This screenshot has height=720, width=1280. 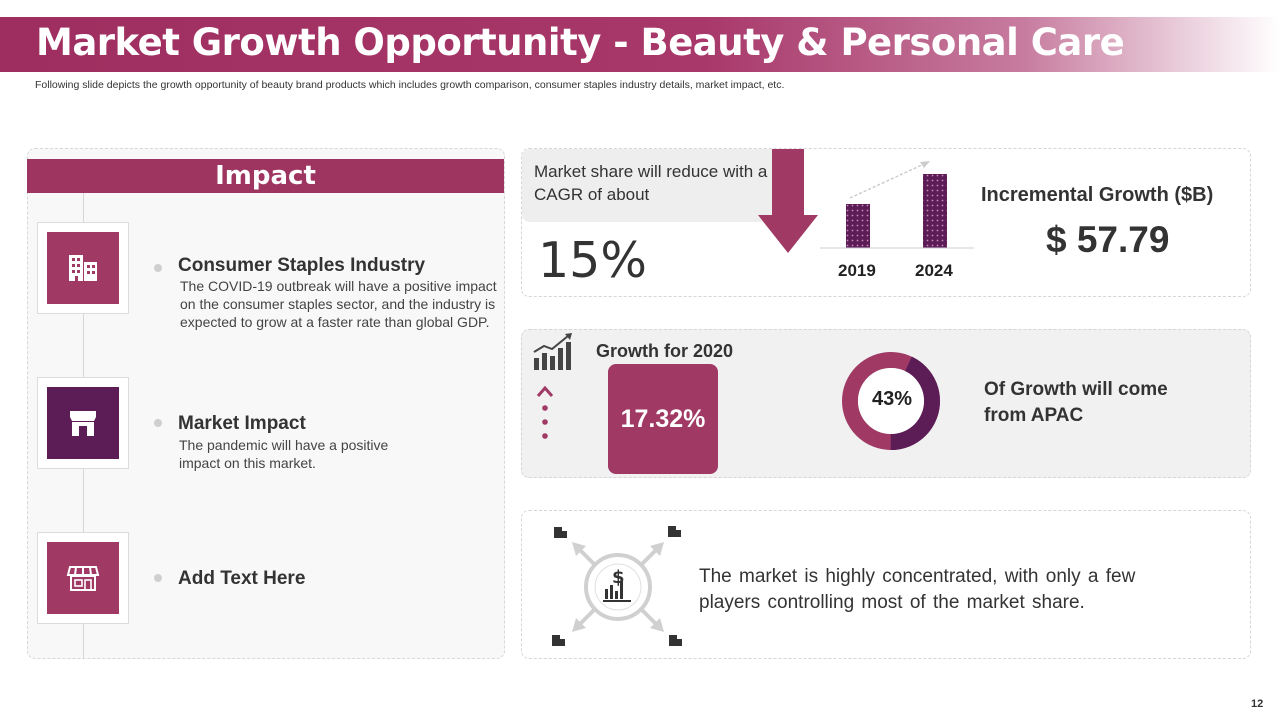 I want to click on year-2024: 2024, so click(x=934, y=270).